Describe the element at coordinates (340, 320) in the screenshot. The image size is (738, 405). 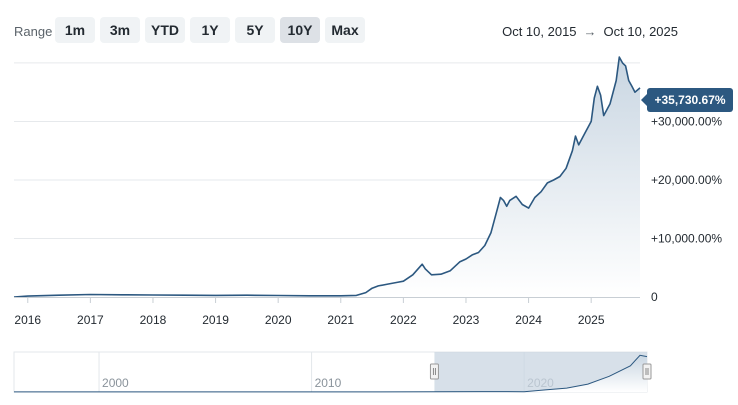
I see `x-tick-label: 2021` at that location.